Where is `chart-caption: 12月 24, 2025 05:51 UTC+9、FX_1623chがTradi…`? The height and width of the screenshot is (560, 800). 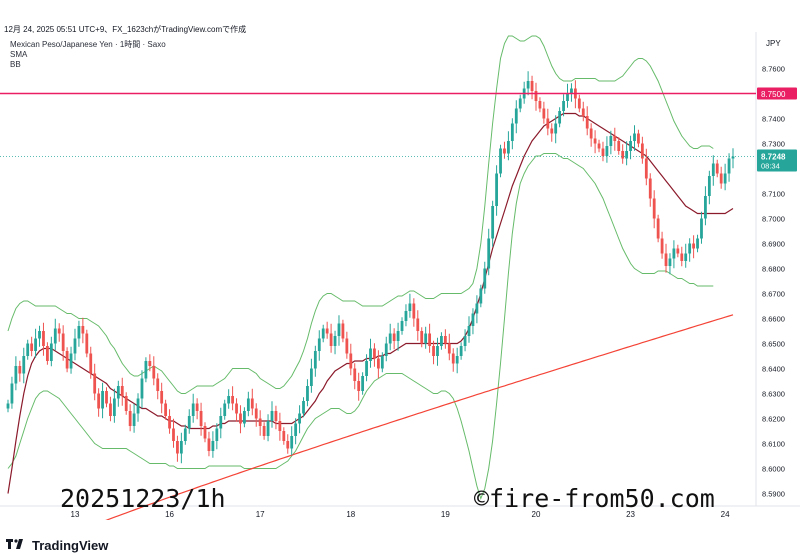
chart-caption: 12月 24, 2025 05:51 UTC+9、FX_1623chがTradi… is located at coordinates (125, 29).